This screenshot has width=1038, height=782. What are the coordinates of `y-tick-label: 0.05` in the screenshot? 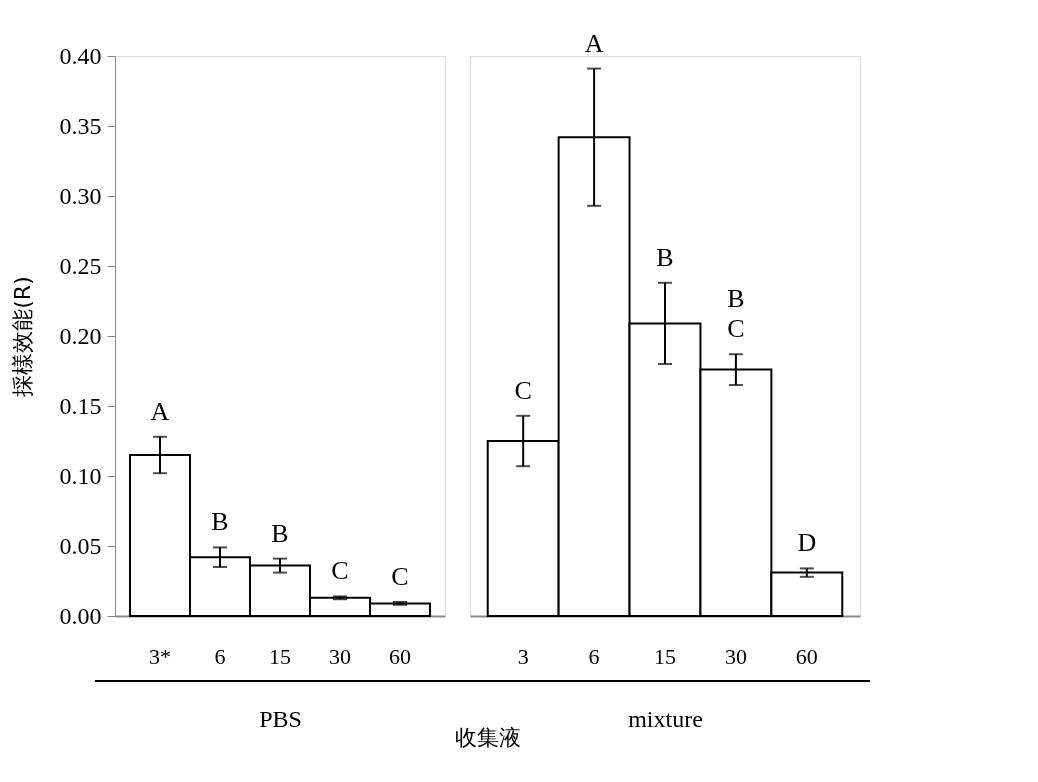 It's located at (80, 545).